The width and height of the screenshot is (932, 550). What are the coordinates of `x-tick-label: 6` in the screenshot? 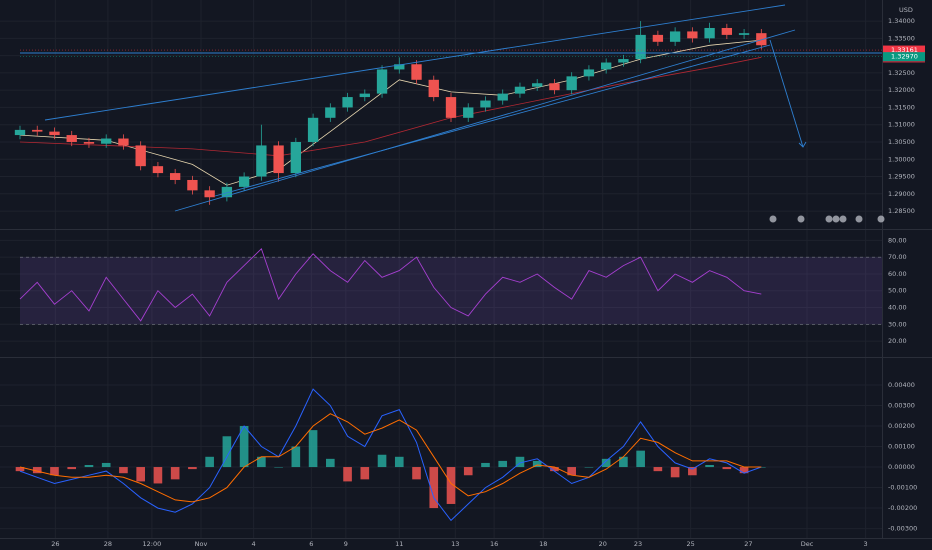 It's located at (311, 544).